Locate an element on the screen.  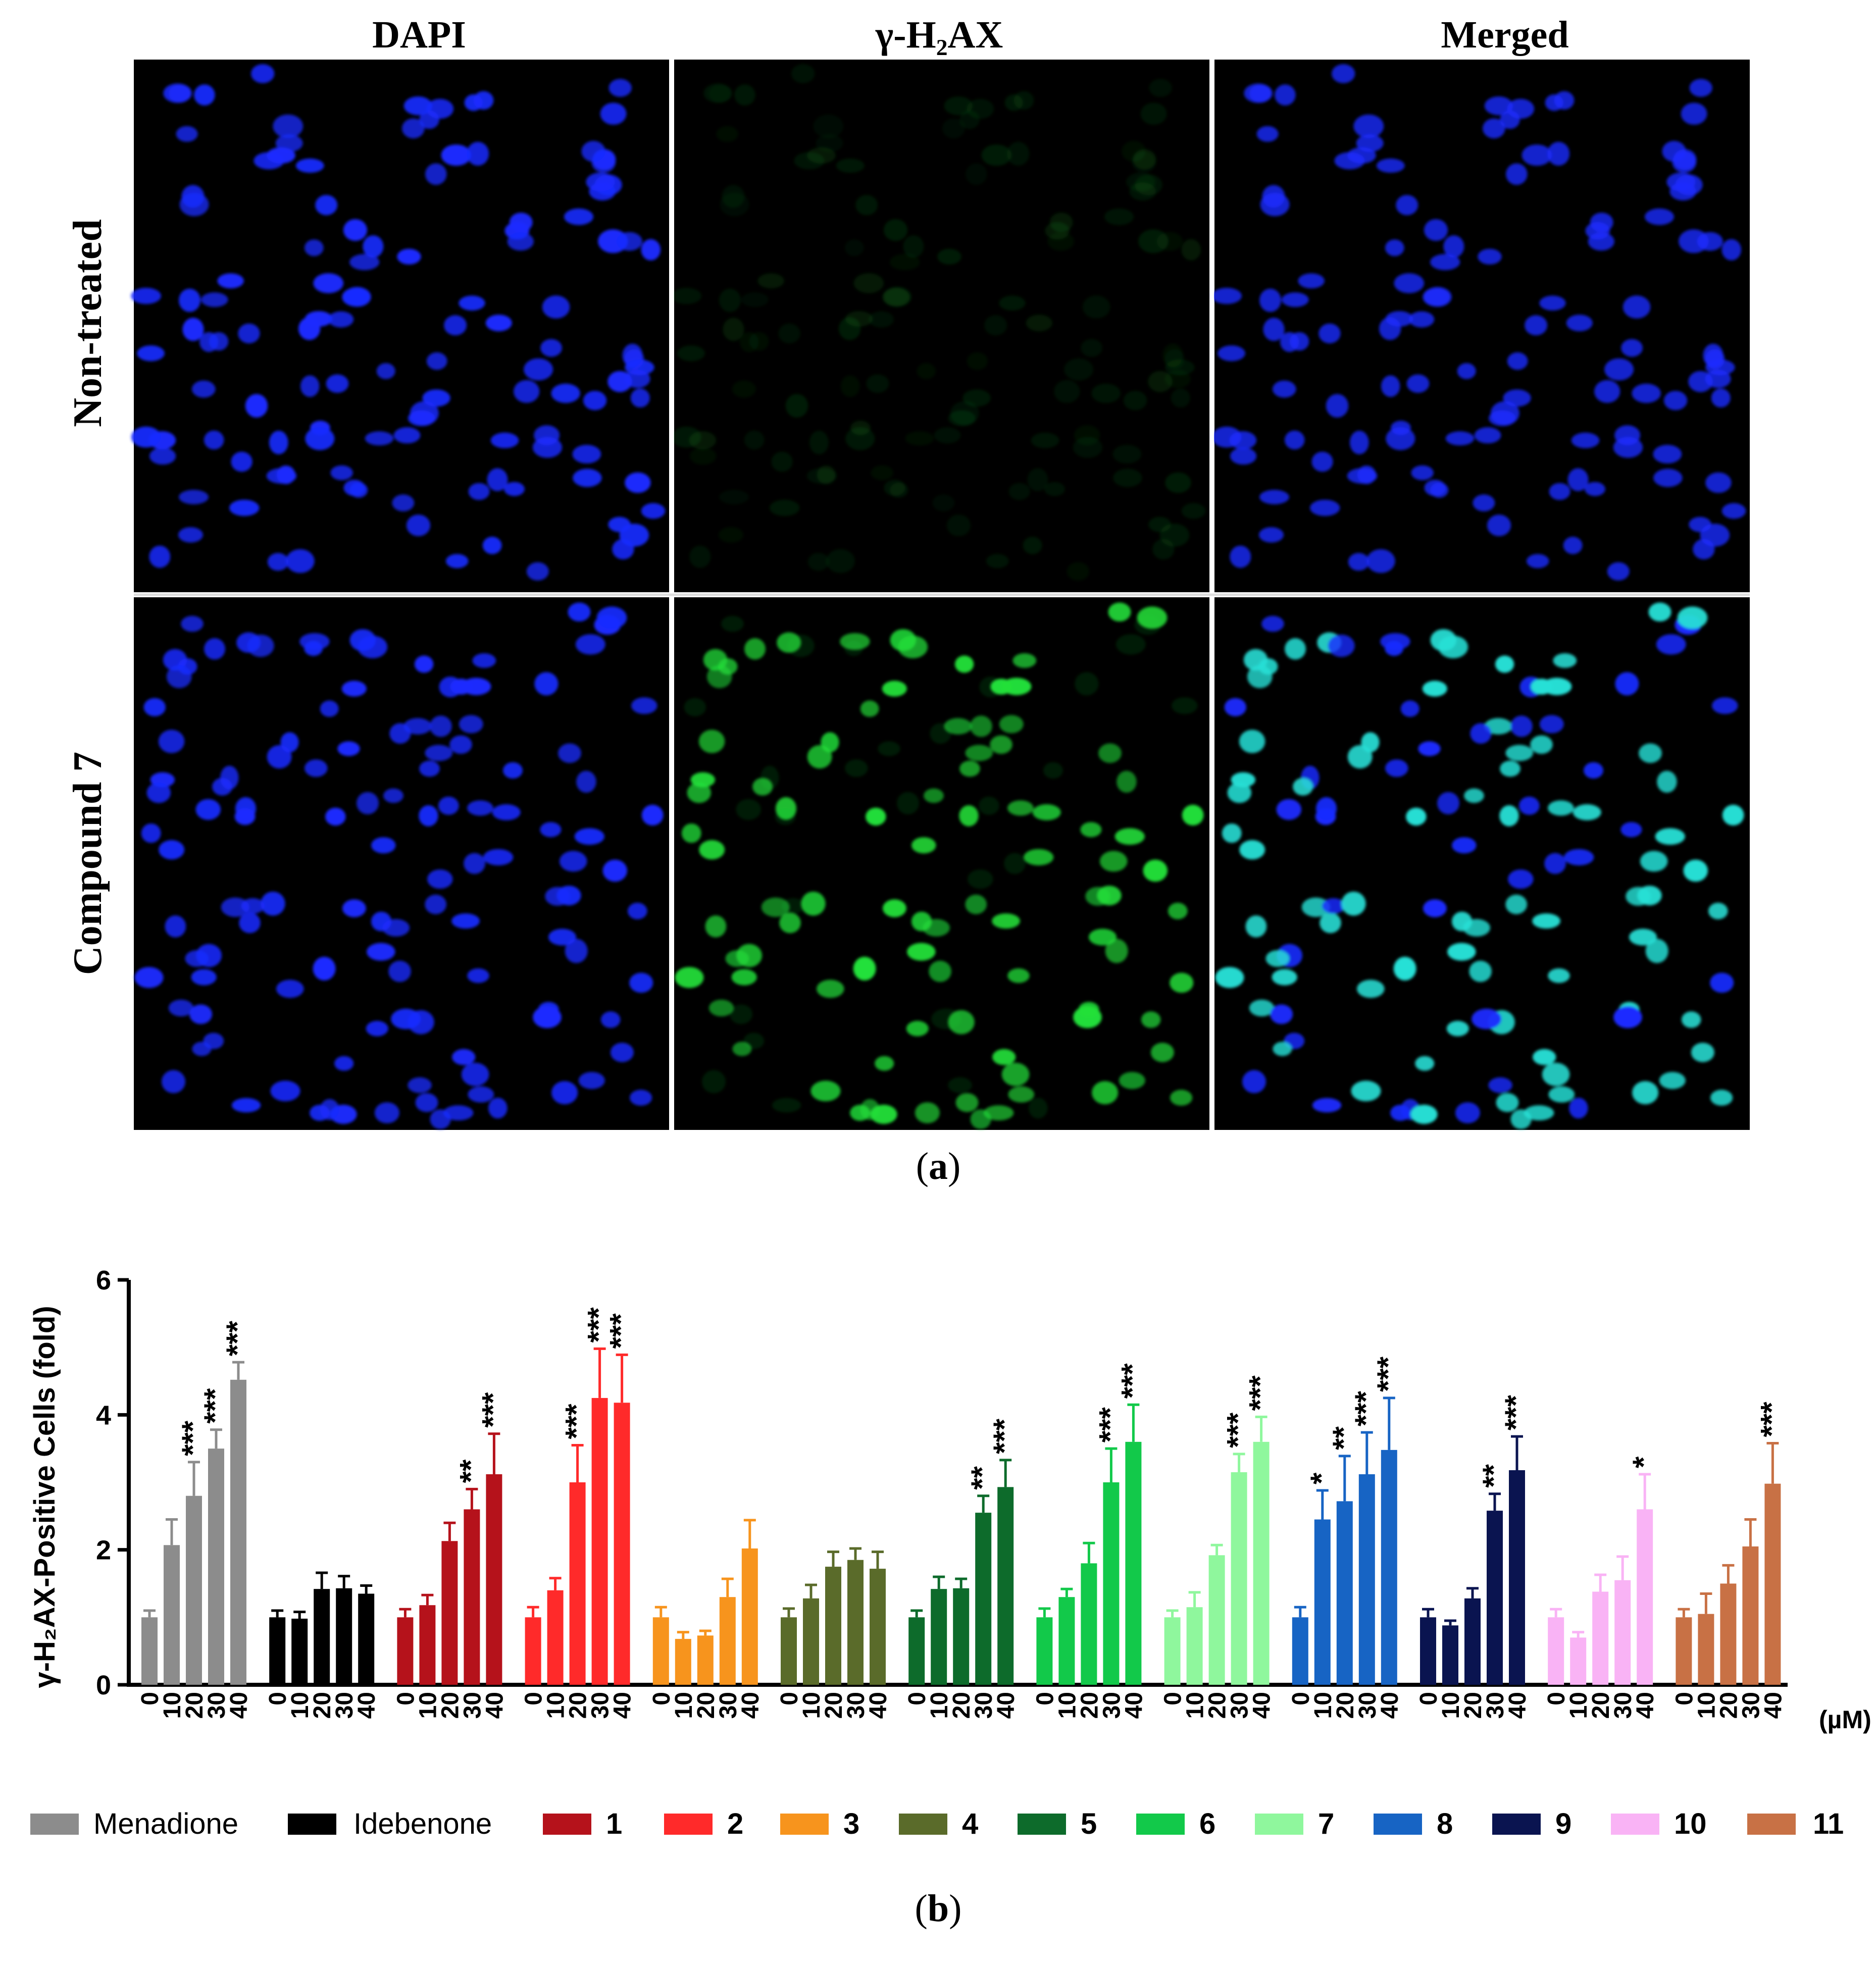
x-tick-label: 10 is located at coordinates (811, 1705).